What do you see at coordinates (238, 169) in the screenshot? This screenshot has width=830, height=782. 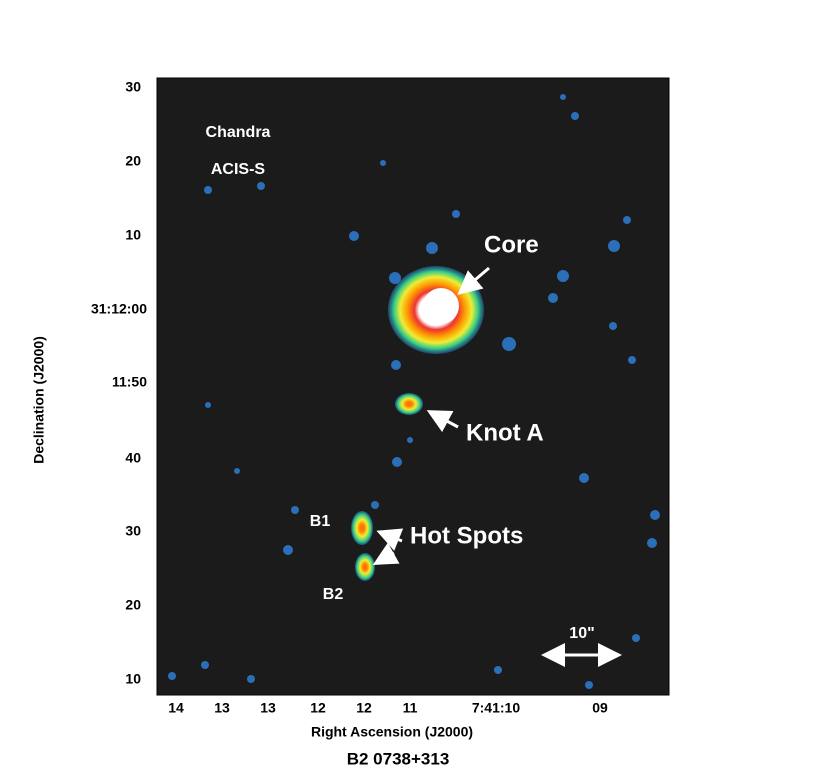 I see `annotation: ACIS-S` at bounding box center [238, 169].